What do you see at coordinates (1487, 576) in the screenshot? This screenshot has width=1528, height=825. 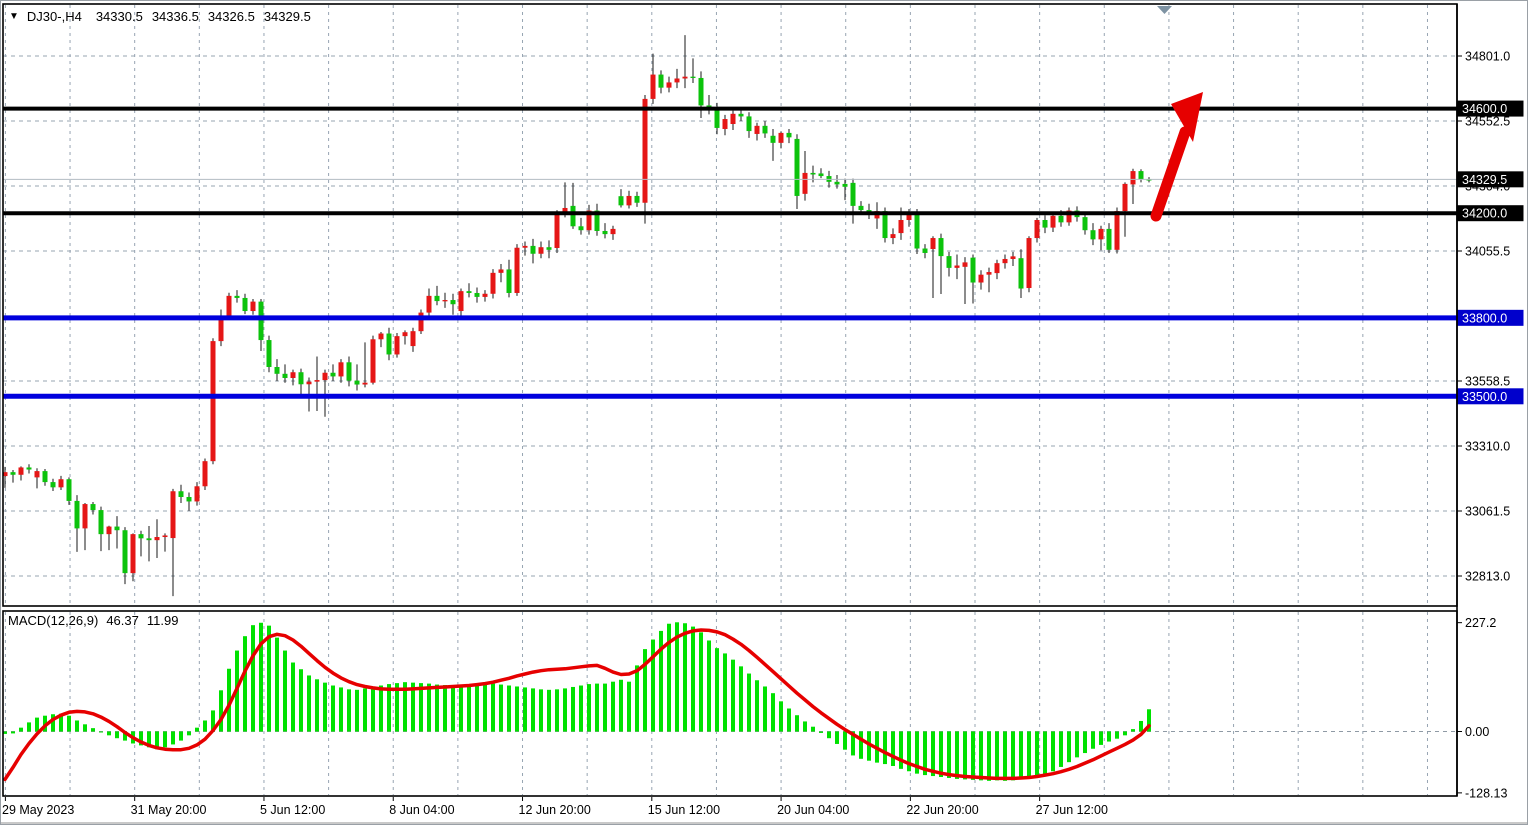 I see `price-axis-label: 32813.0` at bounding box center [1487, 576].